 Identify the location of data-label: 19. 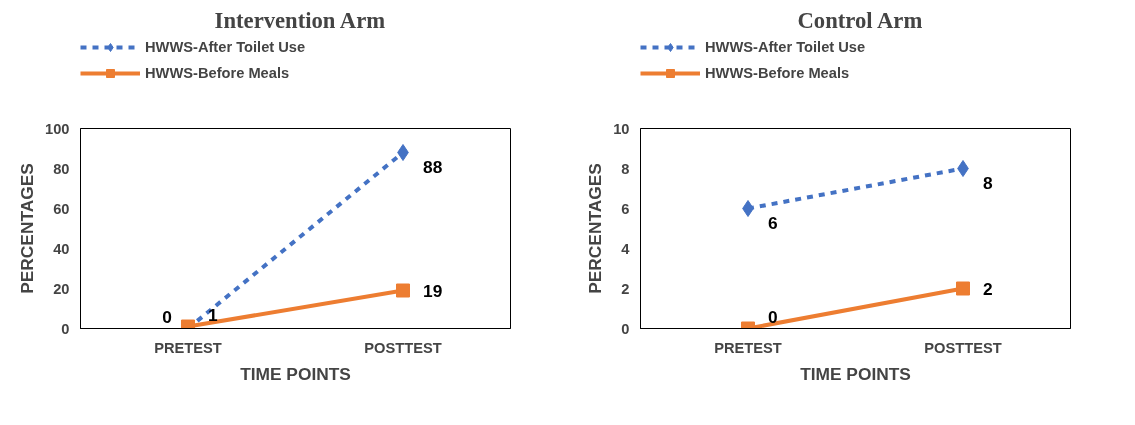
(433, 290).